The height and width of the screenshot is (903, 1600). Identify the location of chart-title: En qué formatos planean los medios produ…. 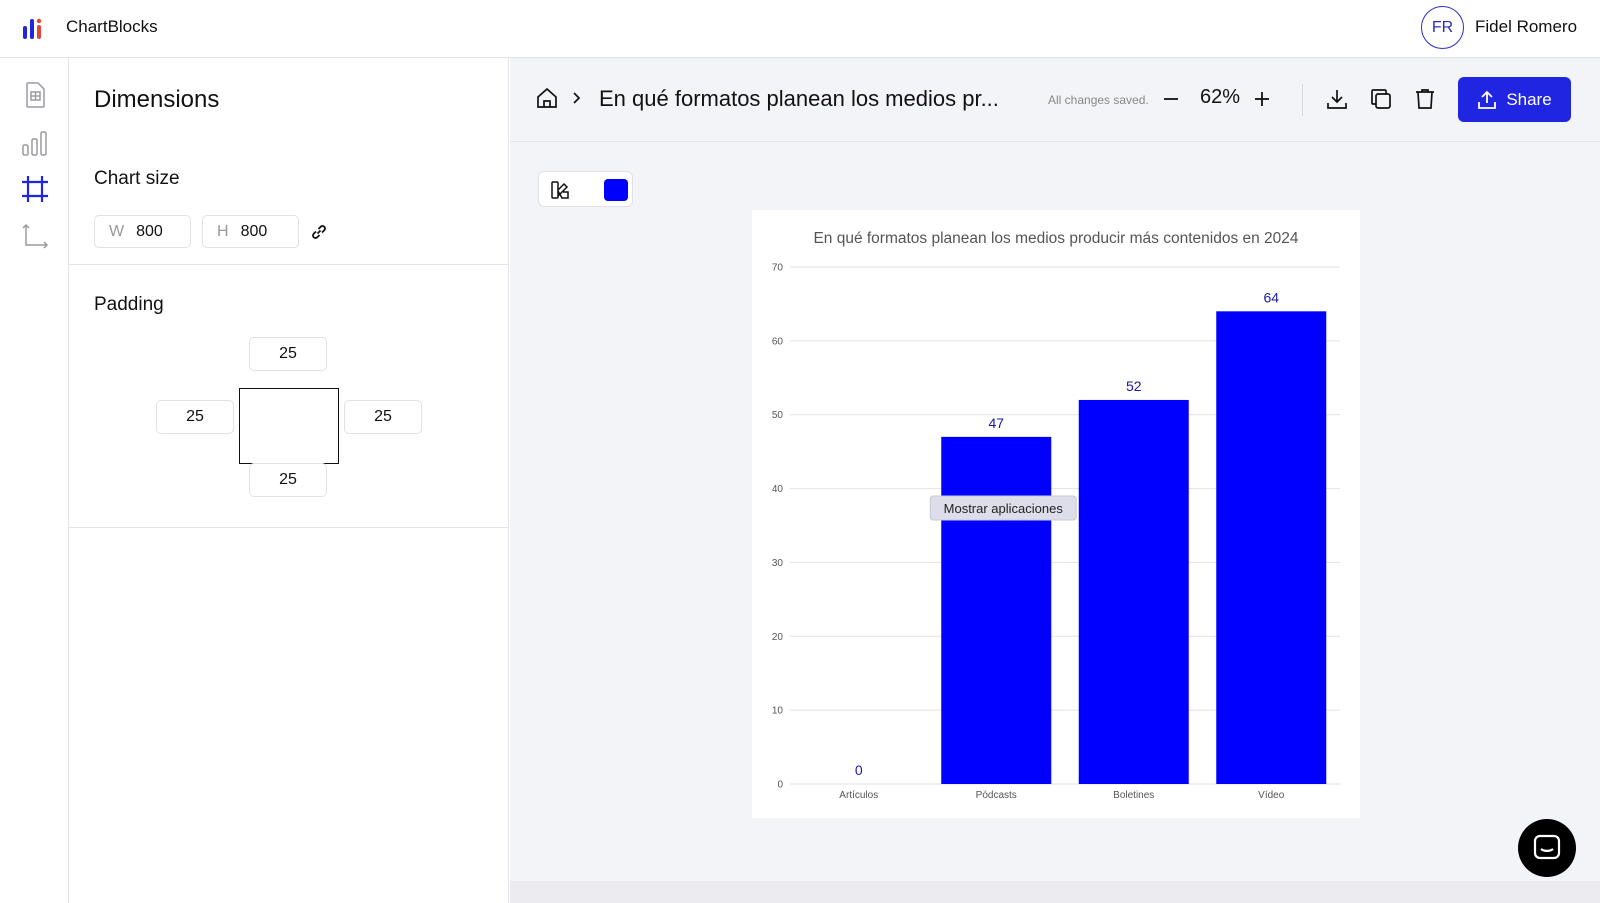
(1056, 238).